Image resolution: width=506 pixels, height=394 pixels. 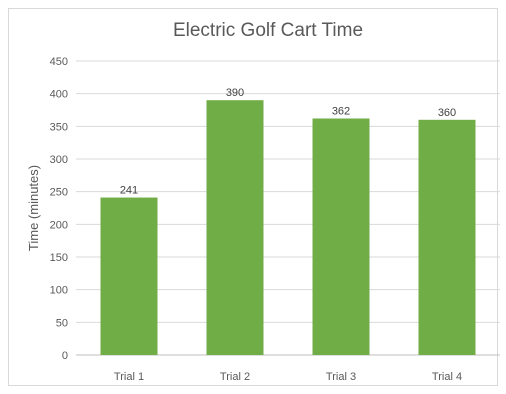 I want to click on data-label: 390, so click(x=235, y=93).